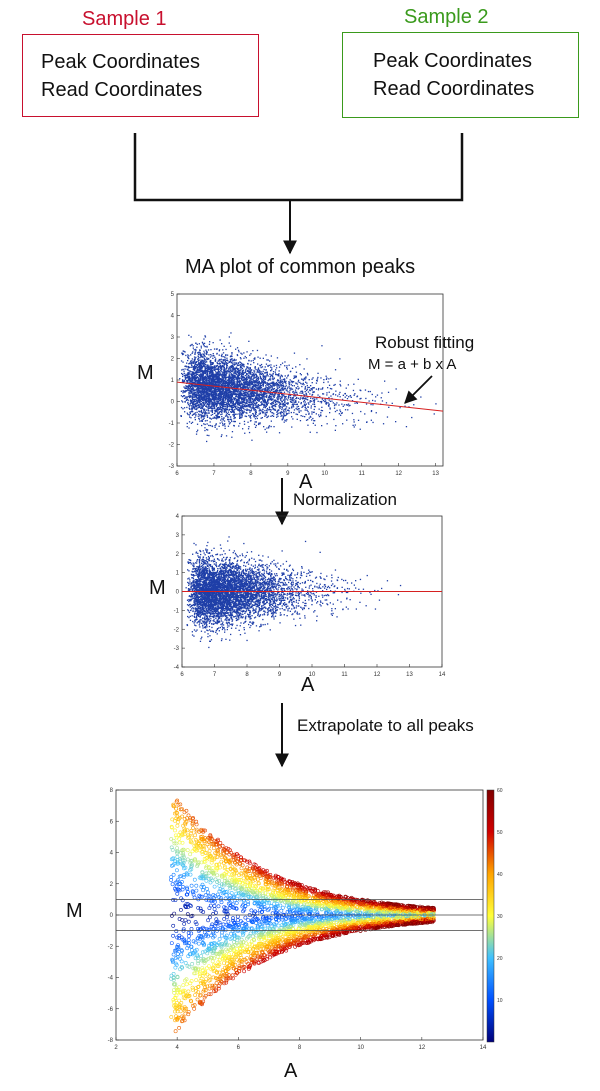  What do you see at coordinates (454, 89) in the screenshot?
I see `sample2-read-coordinates: Read Coordinates` at bounding box center [454, 89].